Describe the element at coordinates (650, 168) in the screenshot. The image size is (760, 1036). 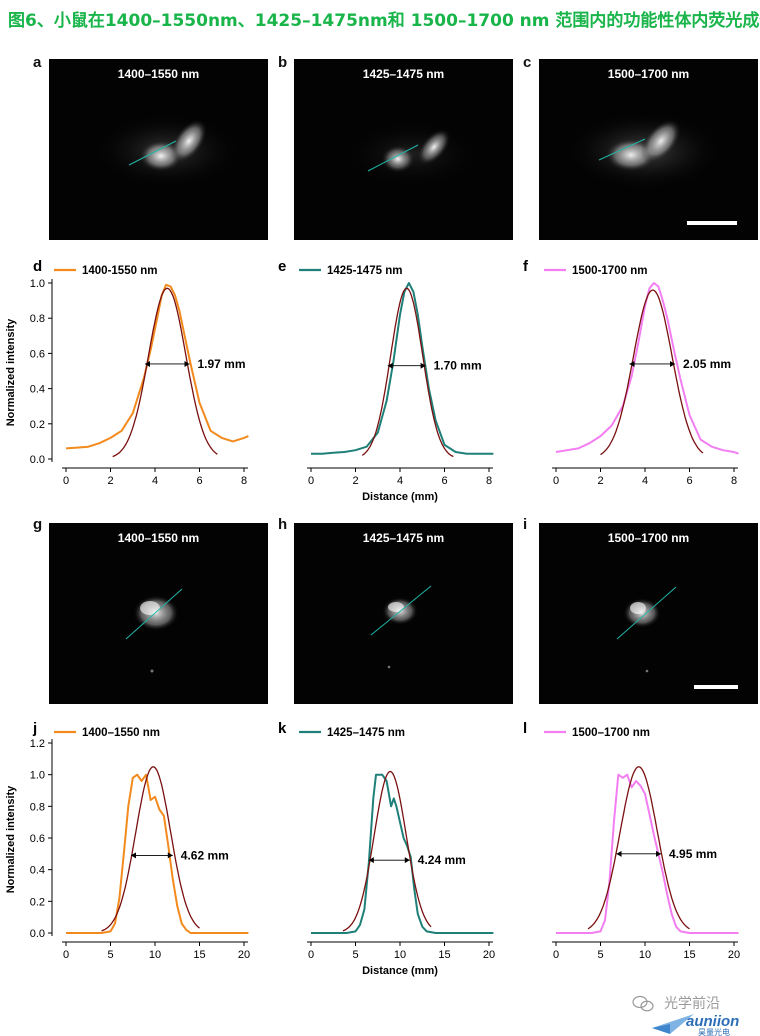
I see `mouse-fluorescence-image-c` at that location.